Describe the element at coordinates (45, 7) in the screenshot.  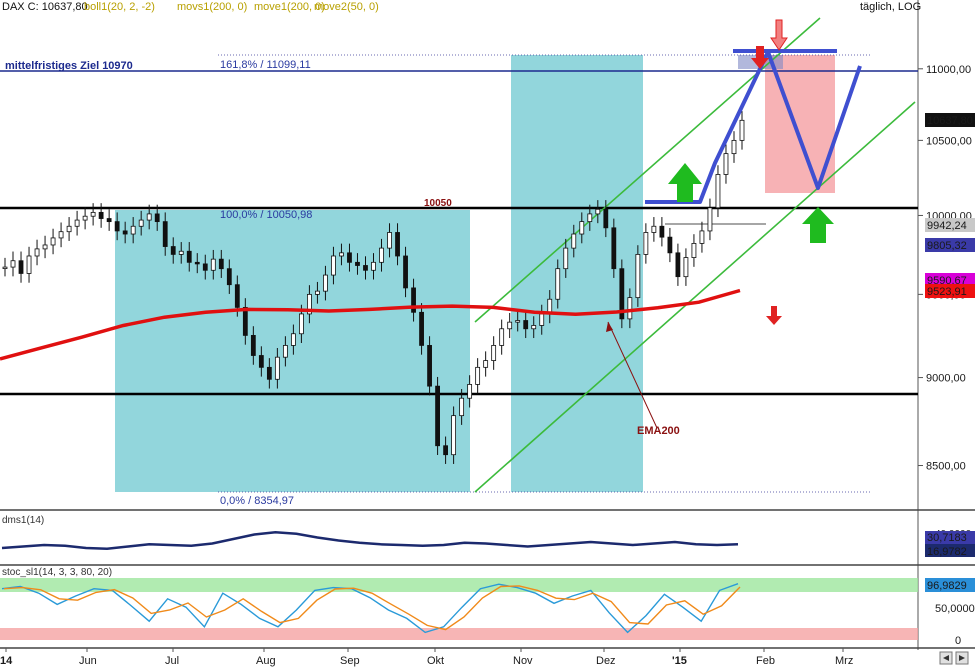
I see `chart-title: DAX C: 10637,80` at that location.